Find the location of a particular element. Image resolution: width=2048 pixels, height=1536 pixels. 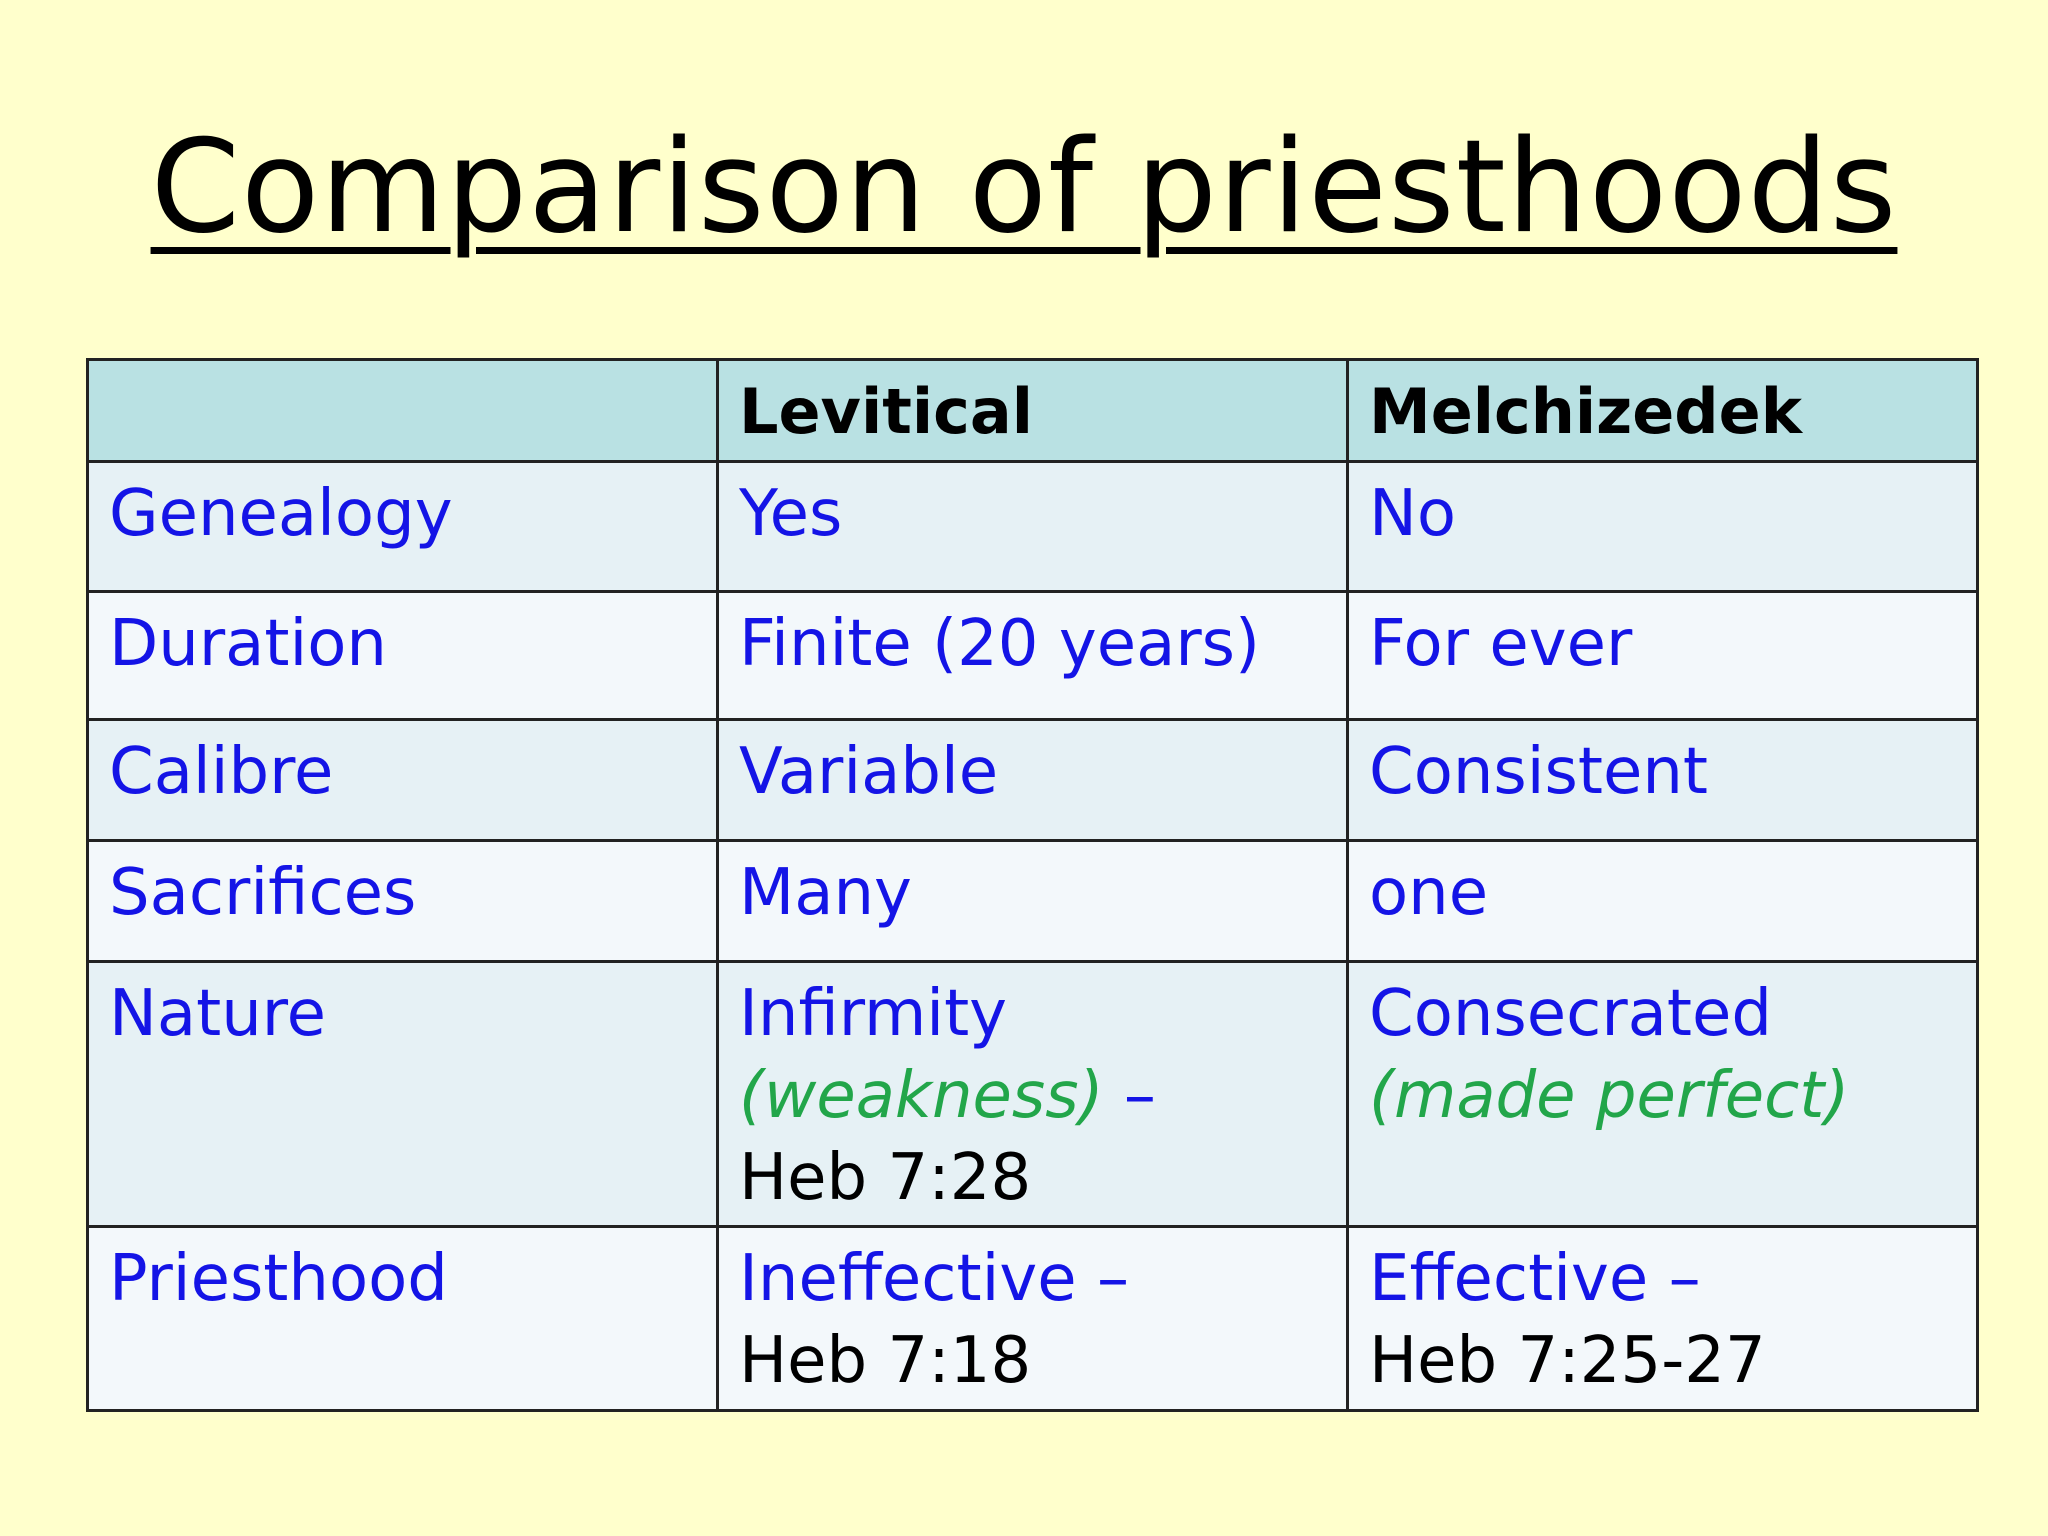

levitical-reference: Heb 7:28 is located at coordinates (885, 1178).